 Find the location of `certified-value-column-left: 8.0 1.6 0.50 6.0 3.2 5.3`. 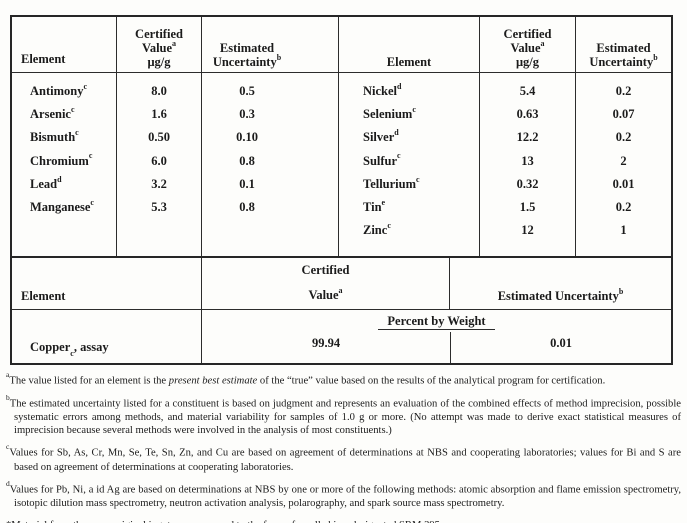

certified-value-column-left: 8.0 1.6 0.50 6.0 3.2 5.3 is located at coordinates (159, 164).